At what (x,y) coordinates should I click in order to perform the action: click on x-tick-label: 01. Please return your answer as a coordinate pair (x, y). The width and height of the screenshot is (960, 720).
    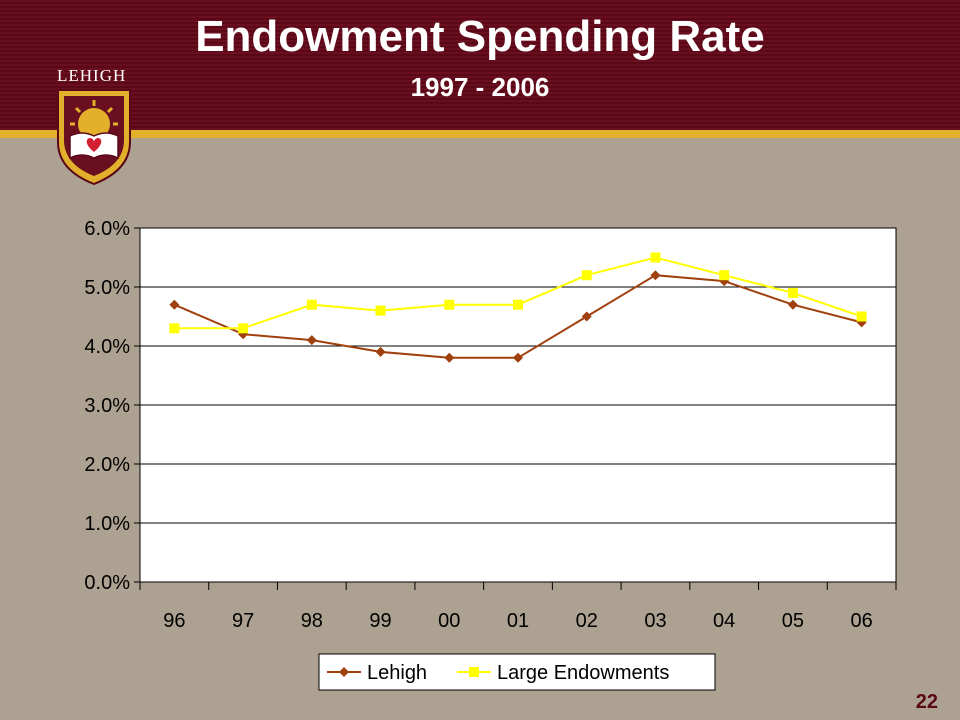
    Looking at the image, I should click on (518, 621).